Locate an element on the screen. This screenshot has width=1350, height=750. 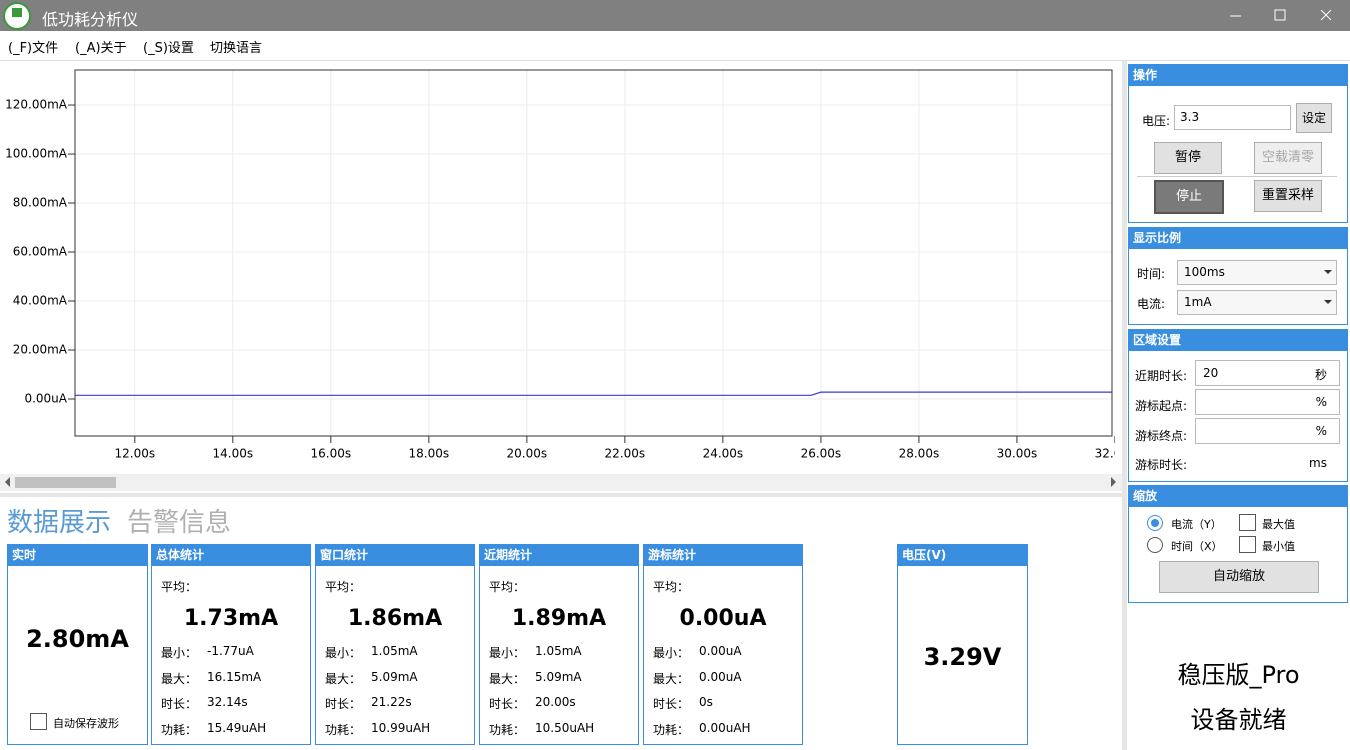
scale-group: 显示比例 时间: 100ms 电流: 1mA is located at coordinates (1238, 276).